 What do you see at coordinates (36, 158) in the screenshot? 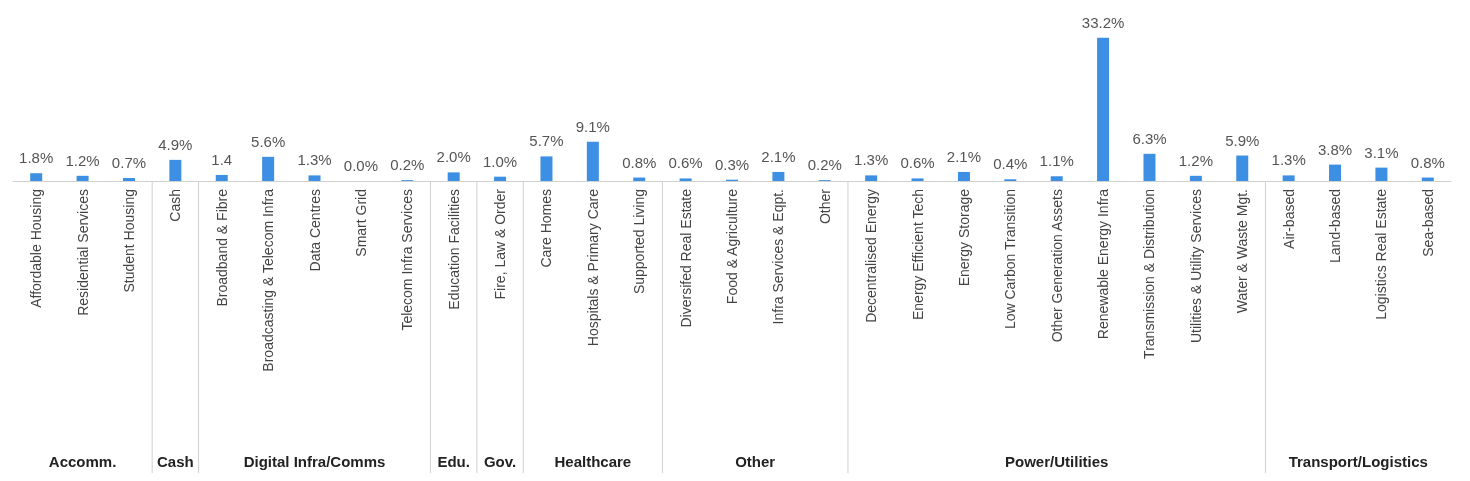
I see `data-label: 1.8%` at bounding box center [36, 158].